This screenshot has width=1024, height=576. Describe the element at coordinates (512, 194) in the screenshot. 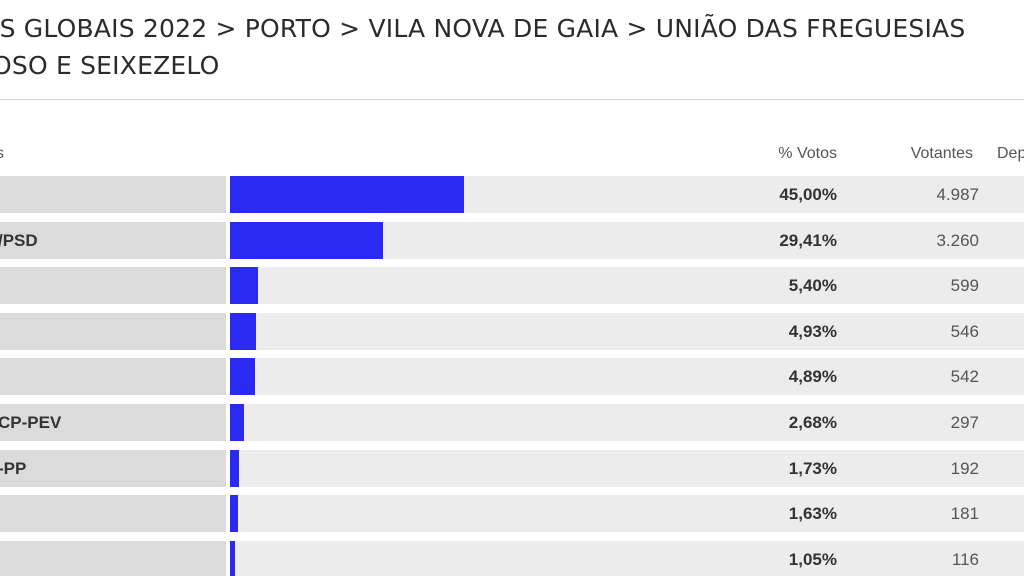

I see `table-row: 45,00% 4.987` at that location.